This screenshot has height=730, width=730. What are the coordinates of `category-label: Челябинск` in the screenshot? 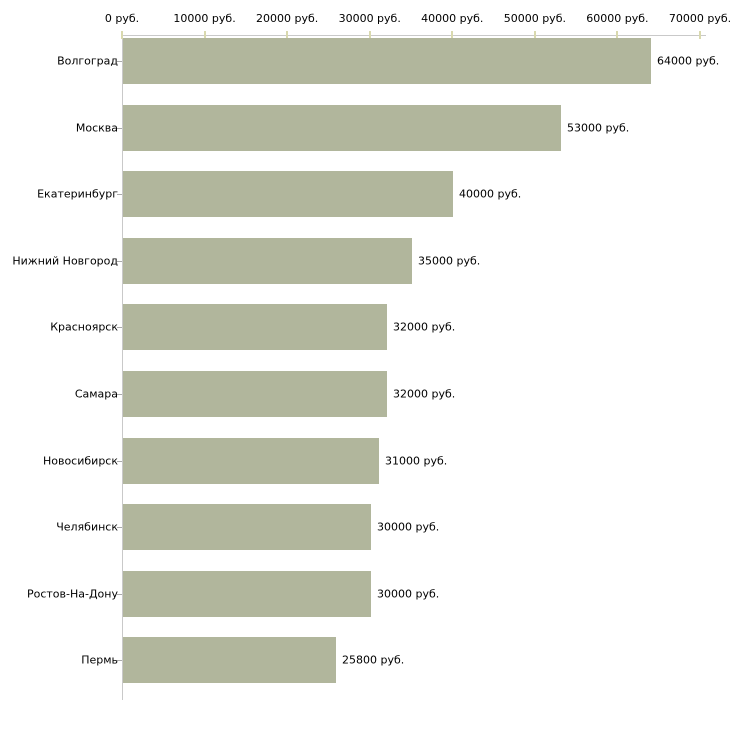 It's located at (87, 527).